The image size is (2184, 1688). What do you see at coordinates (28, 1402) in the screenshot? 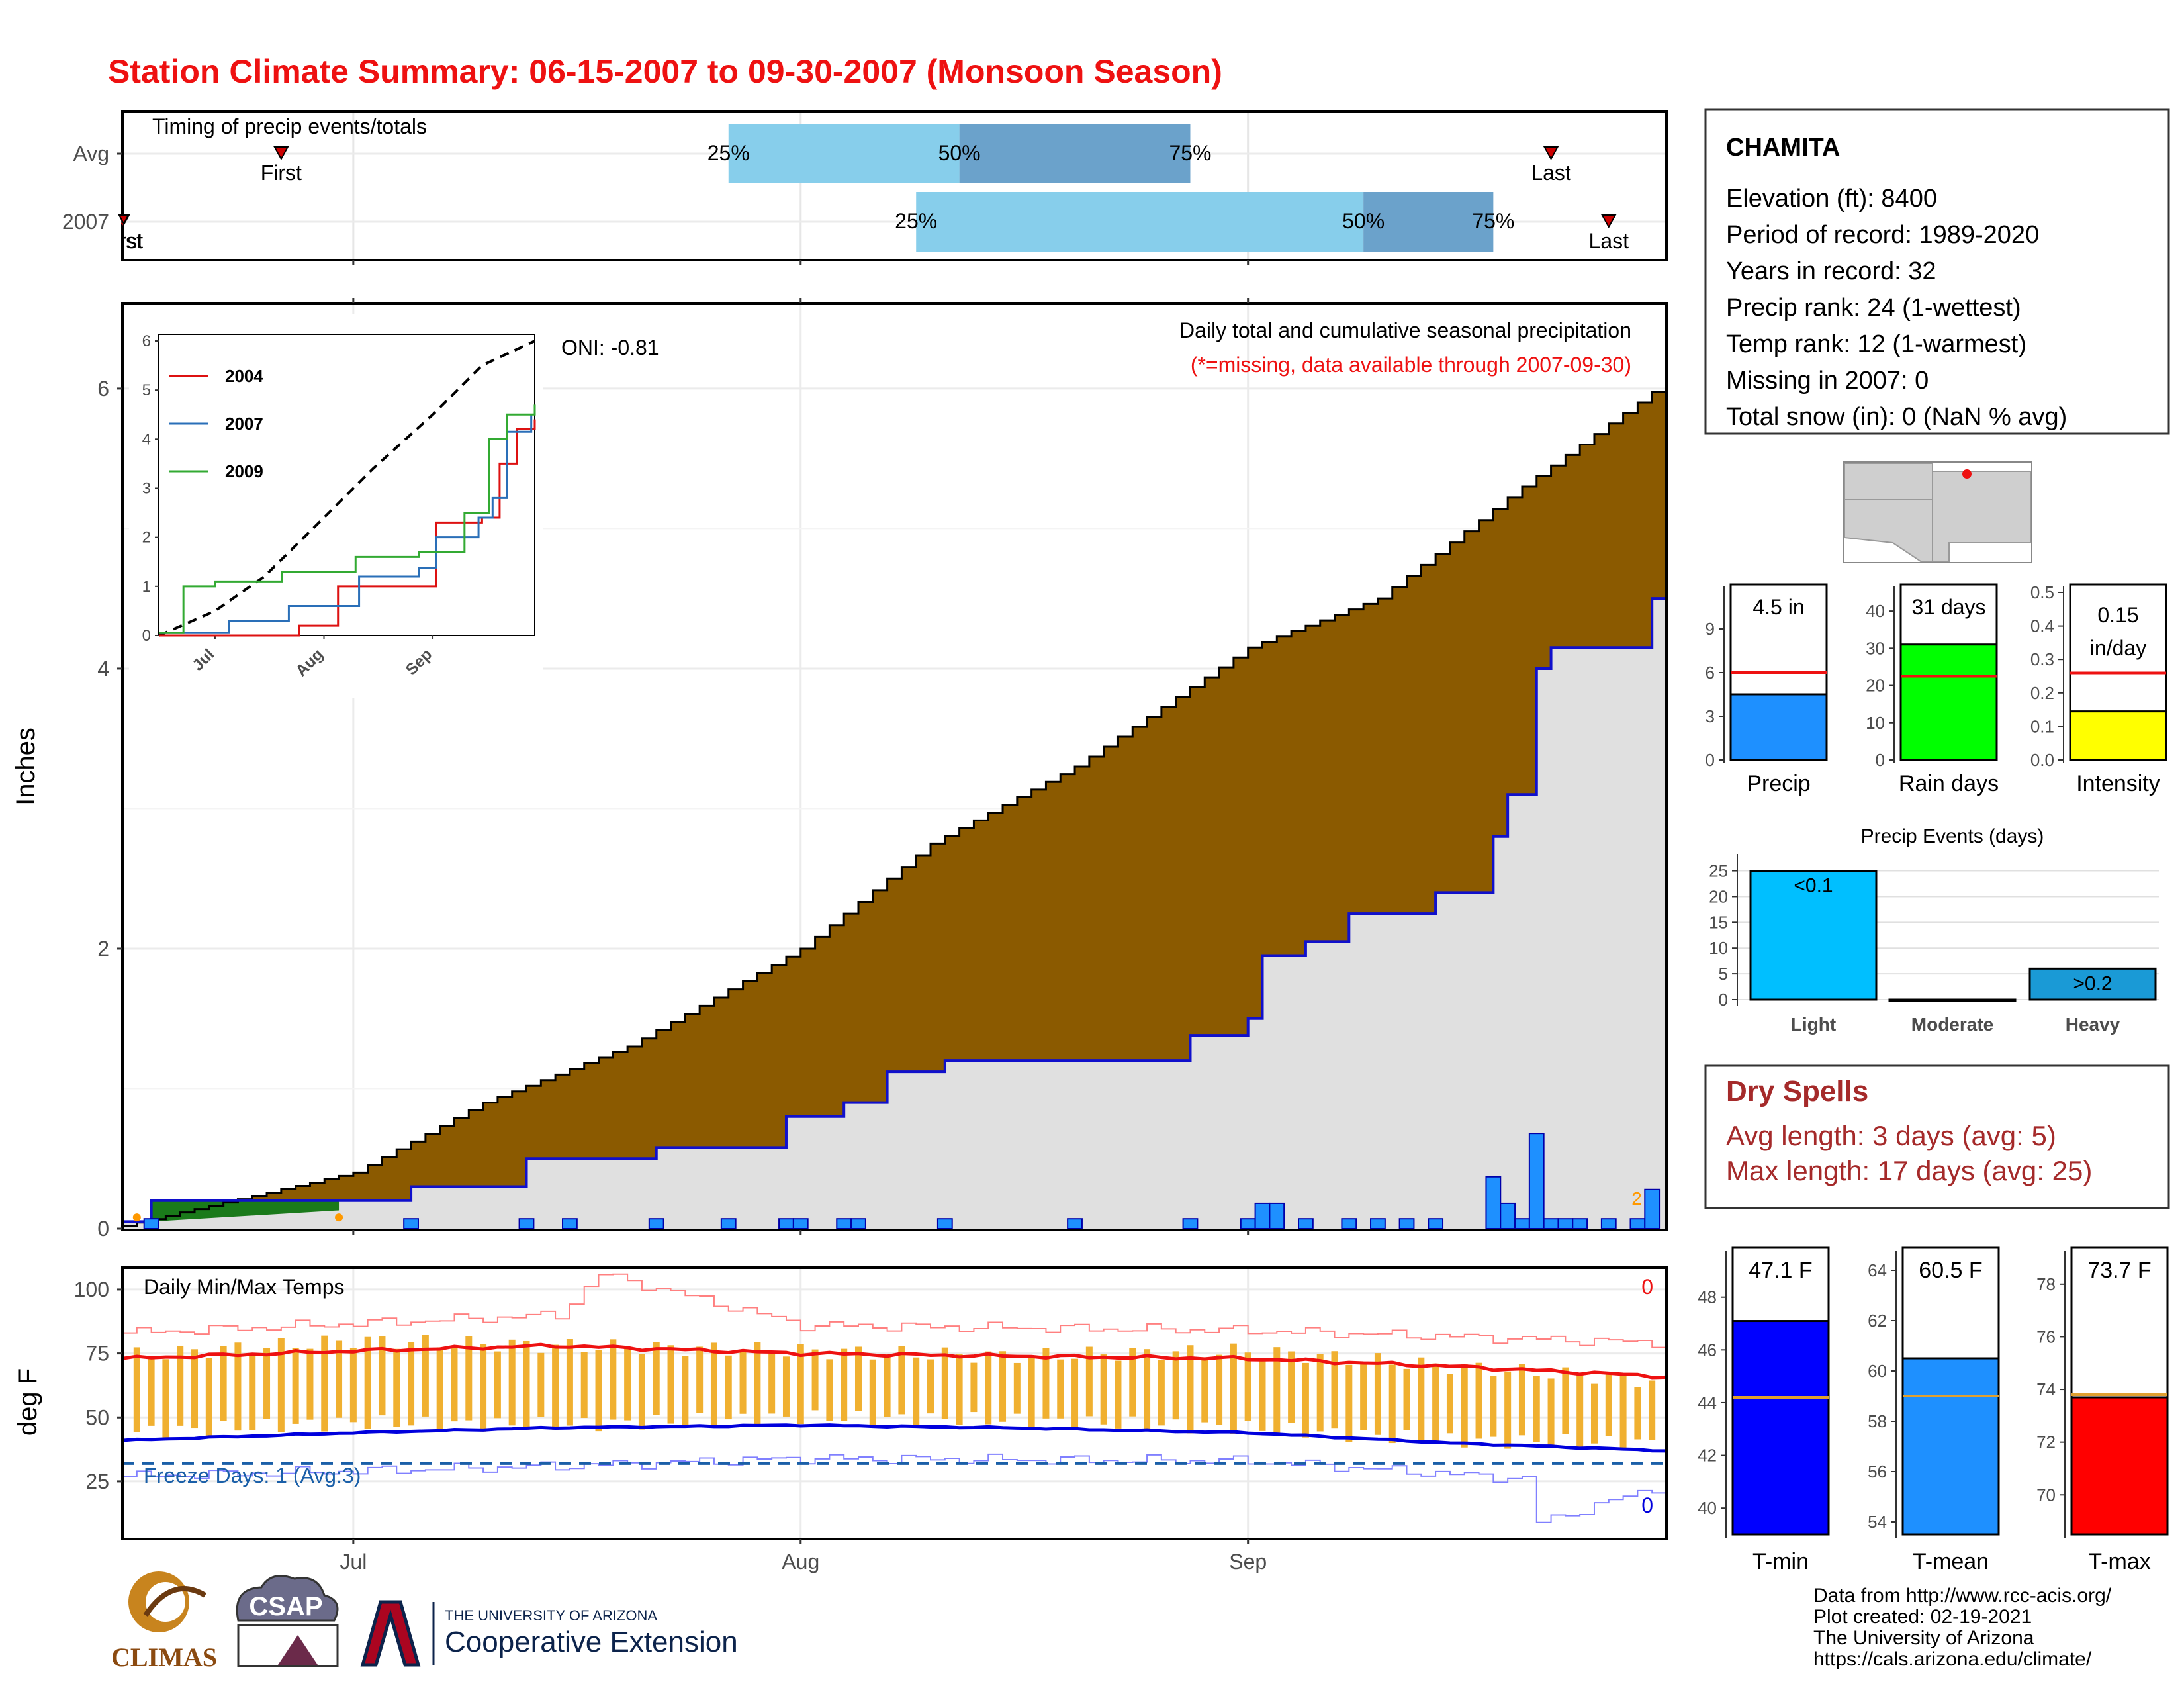
I see `temp-y-label: deg F` at bounding box center [28, 1402].